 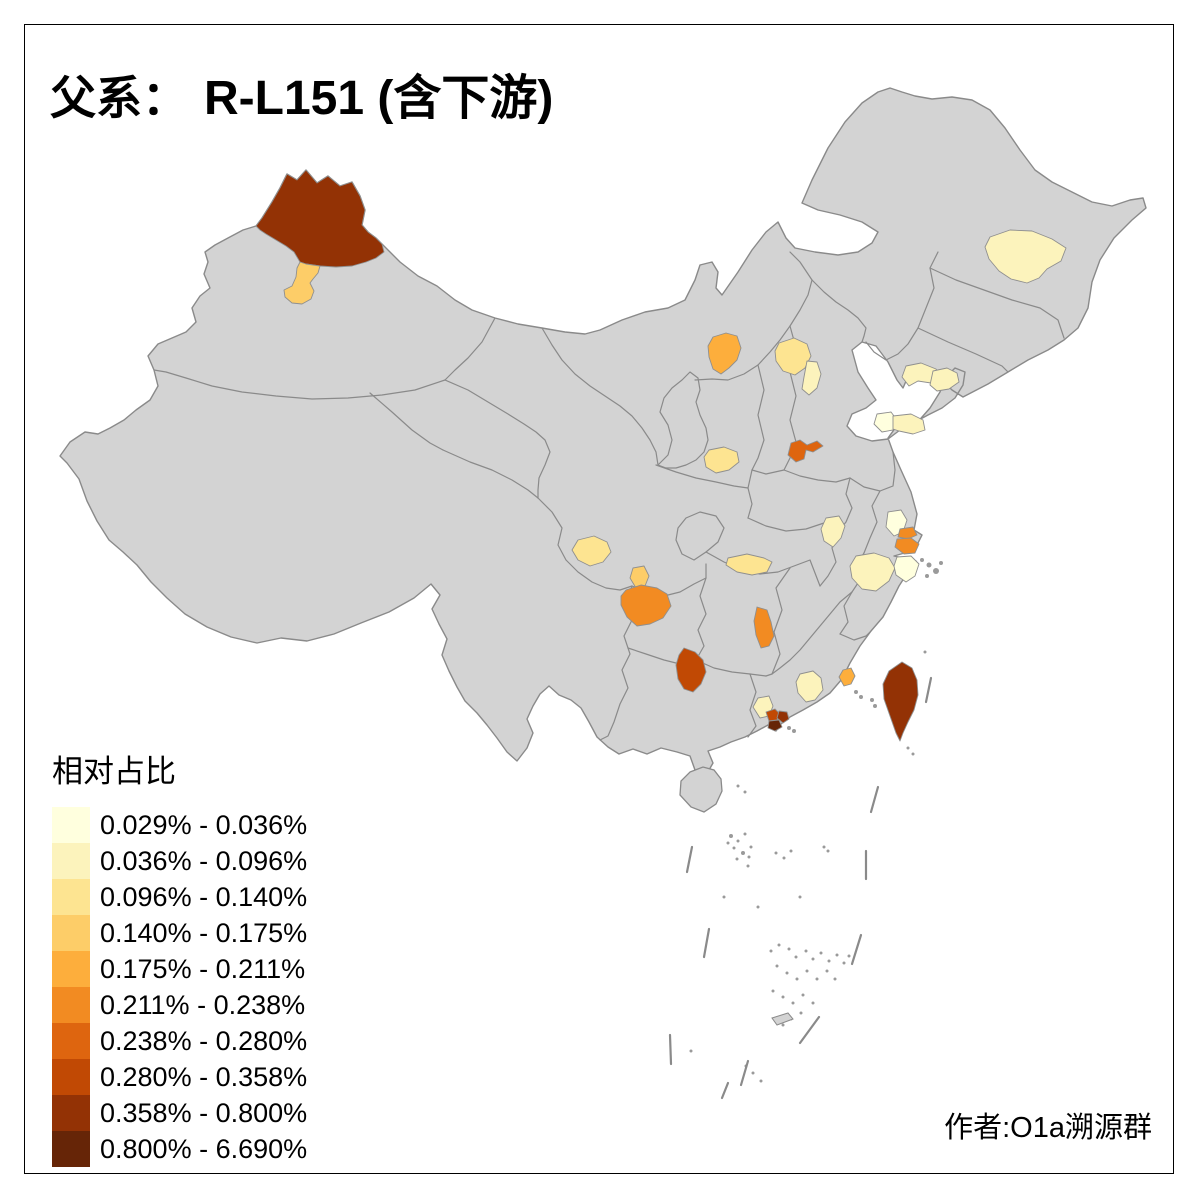 I want to click on islands, so click(x=816, y=820).